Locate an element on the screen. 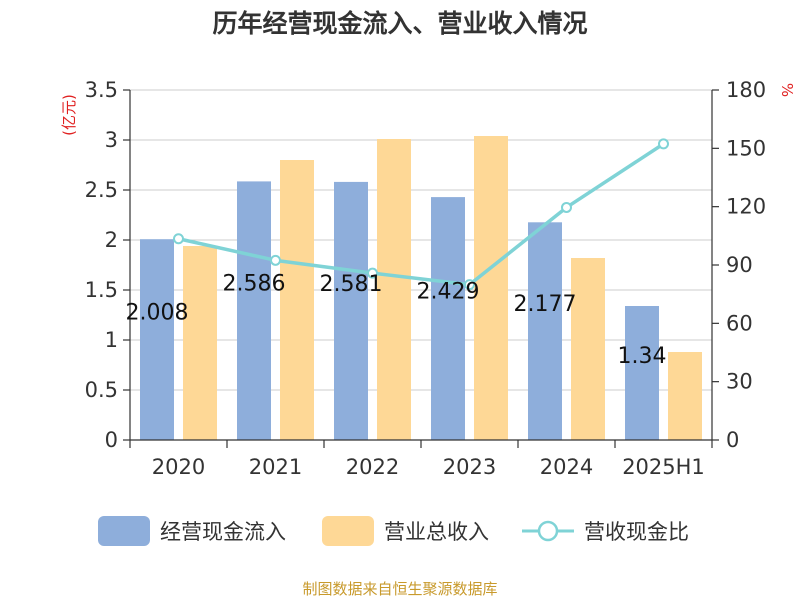  x-tick-label: 2025H1 is located at coordinates (663, 467).